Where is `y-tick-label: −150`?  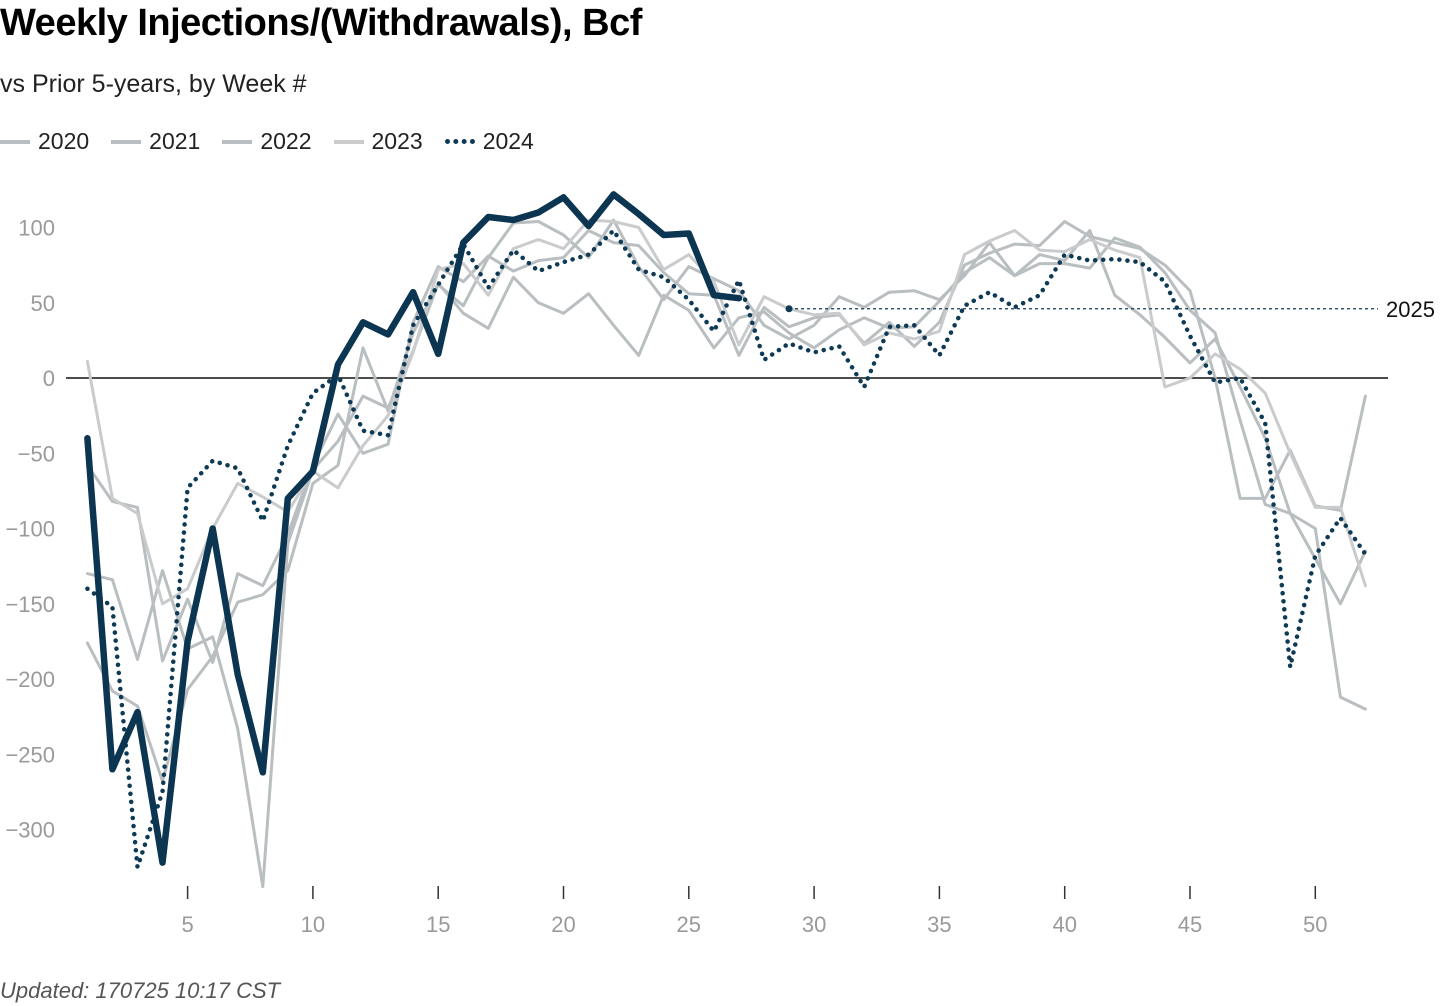
y-tick-label: −150 is located at coordinates (30, 604).